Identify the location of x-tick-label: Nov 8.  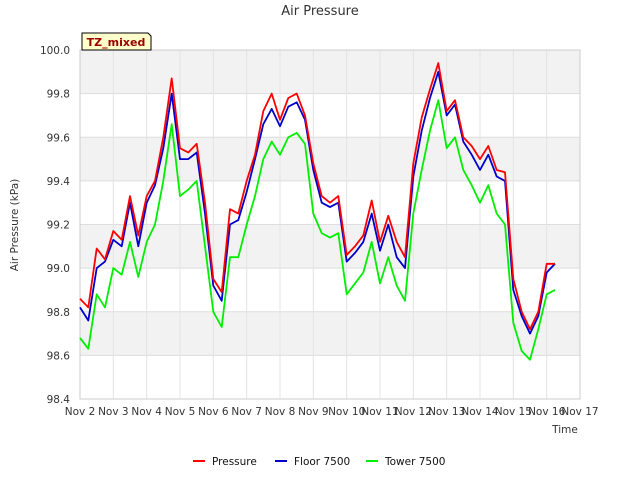
(280, 412).